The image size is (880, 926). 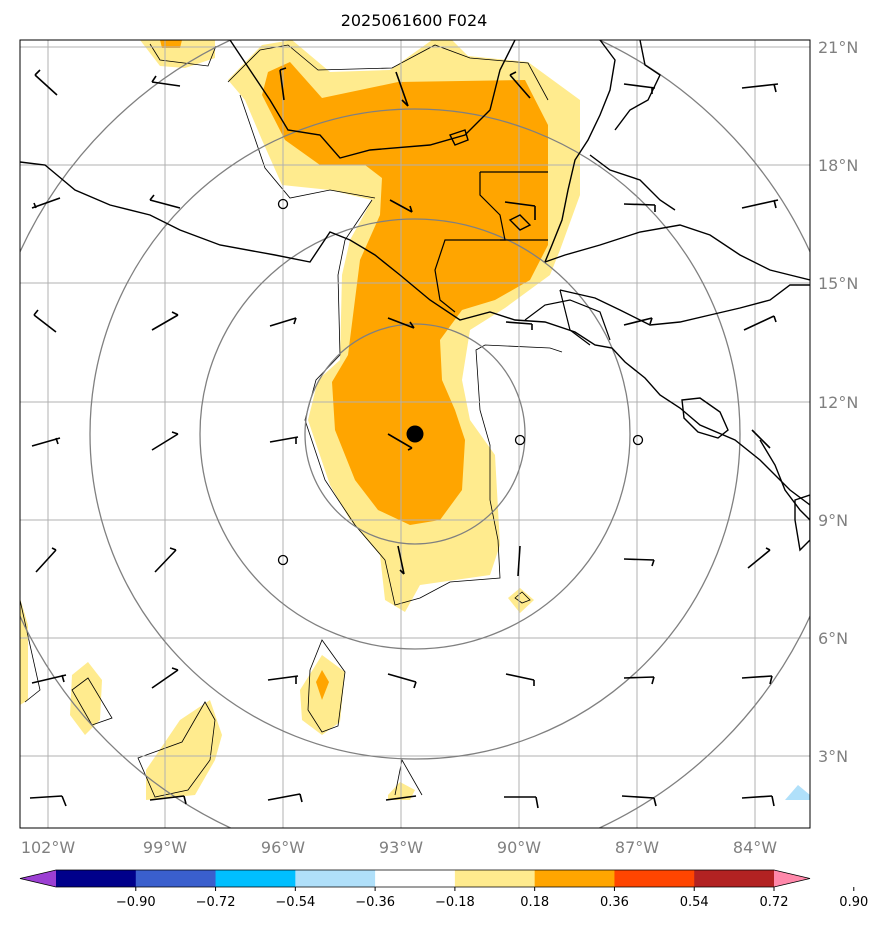 What do you see at coordinates (694, 902) in the screenshot?
I see `colorbar-tick-label: 0.54` at bounding box center [694, 902].